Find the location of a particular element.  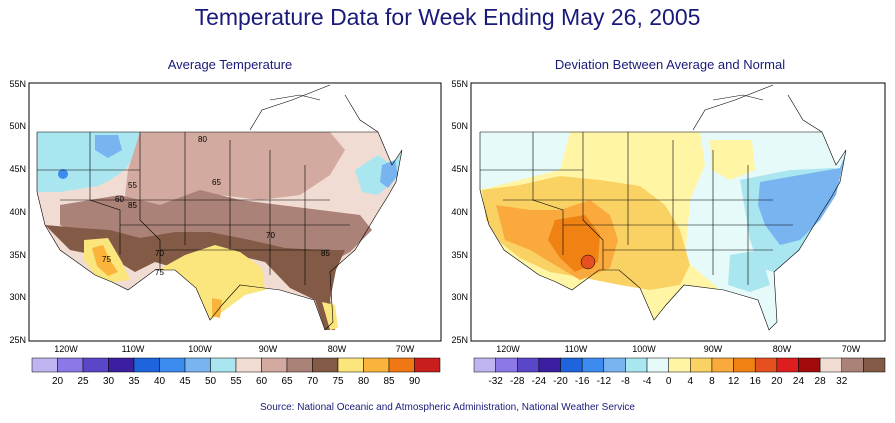

right-lat-35n: 35N is located at coordinates (459, 255).